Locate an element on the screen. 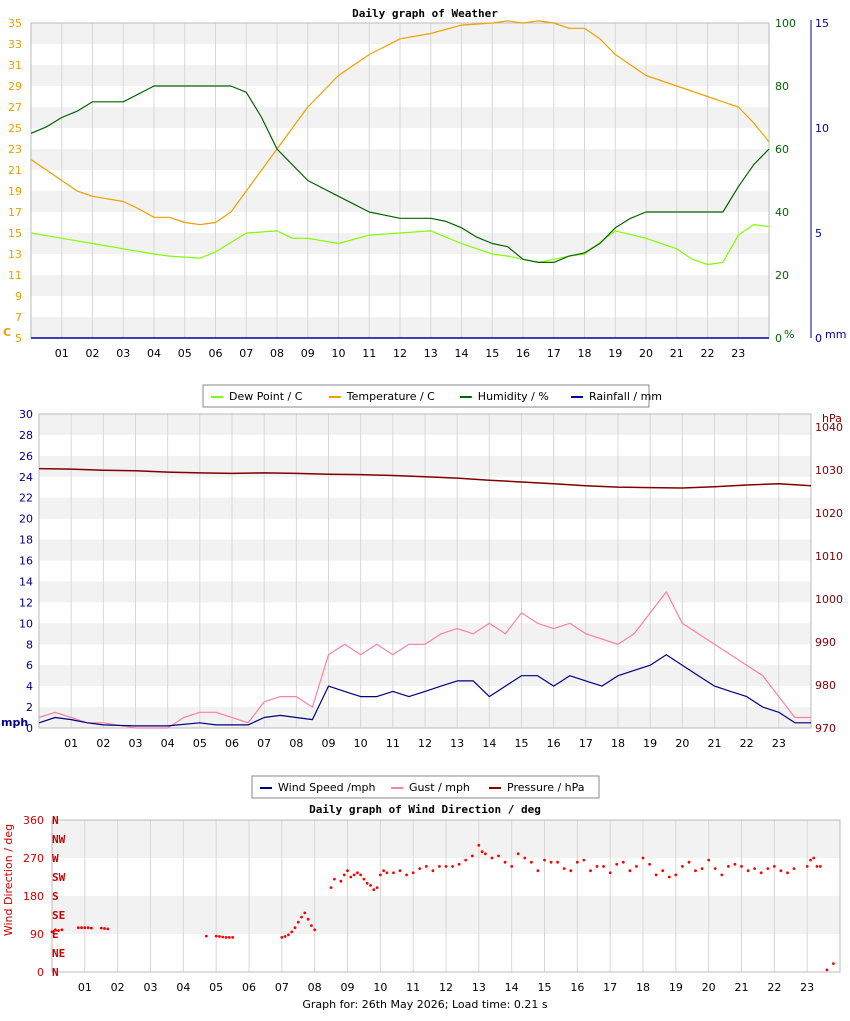  y-right-tick: 1030 is located at coordinates (829, 470).